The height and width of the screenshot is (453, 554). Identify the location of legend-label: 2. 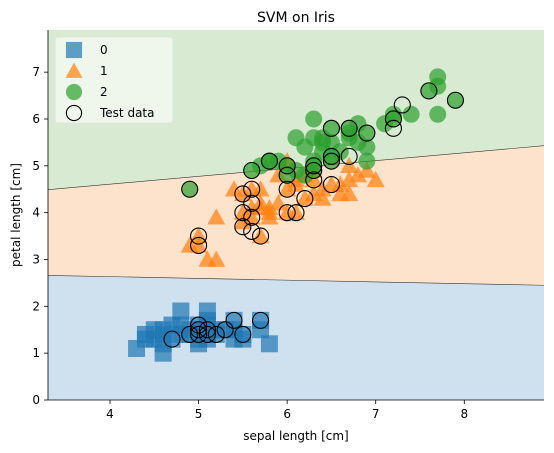
(104, 92).